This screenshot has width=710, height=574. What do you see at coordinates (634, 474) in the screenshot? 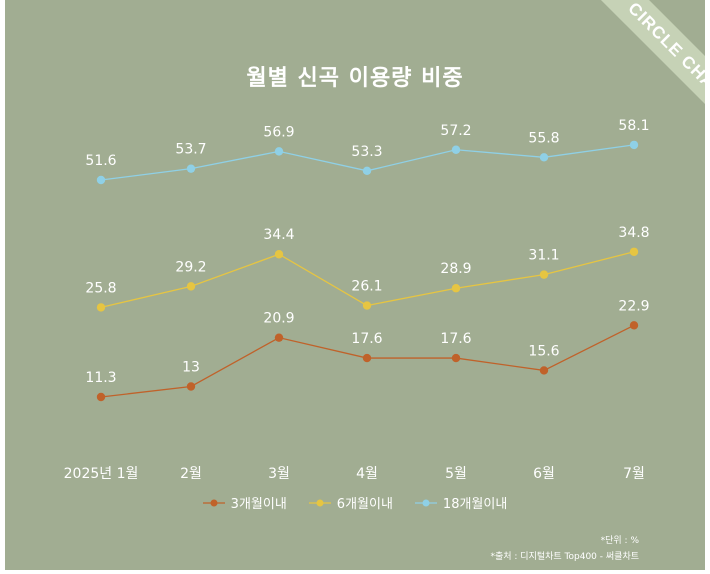
I see `x-tick-label: 7월` at bounding box center [634, 474].